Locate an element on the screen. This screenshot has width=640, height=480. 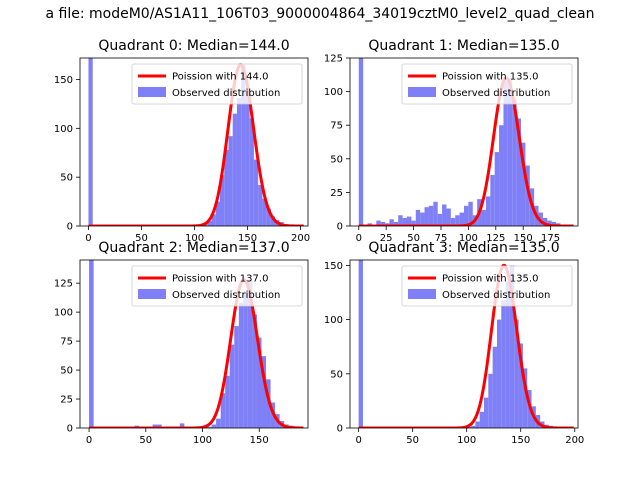
y-tick-label: 100 is located at coordinates (333, 320).